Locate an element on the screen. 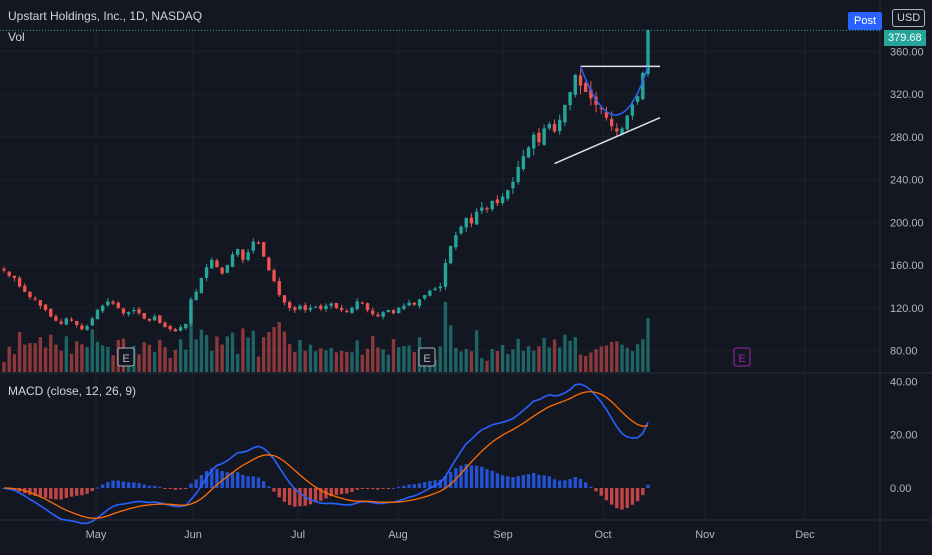  time-tick-label: Sep is located at coordinates (503, 535).